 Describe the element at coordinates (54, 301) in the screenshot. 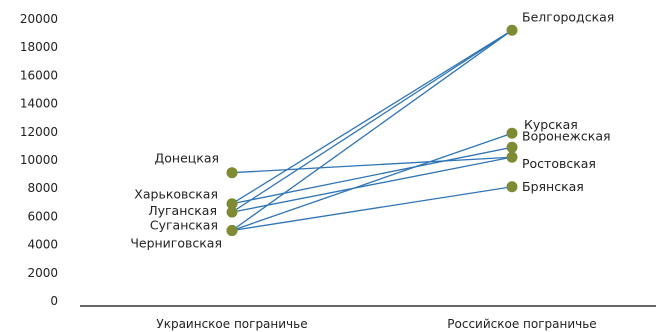

I see `y-tick-label: 0` at that location.